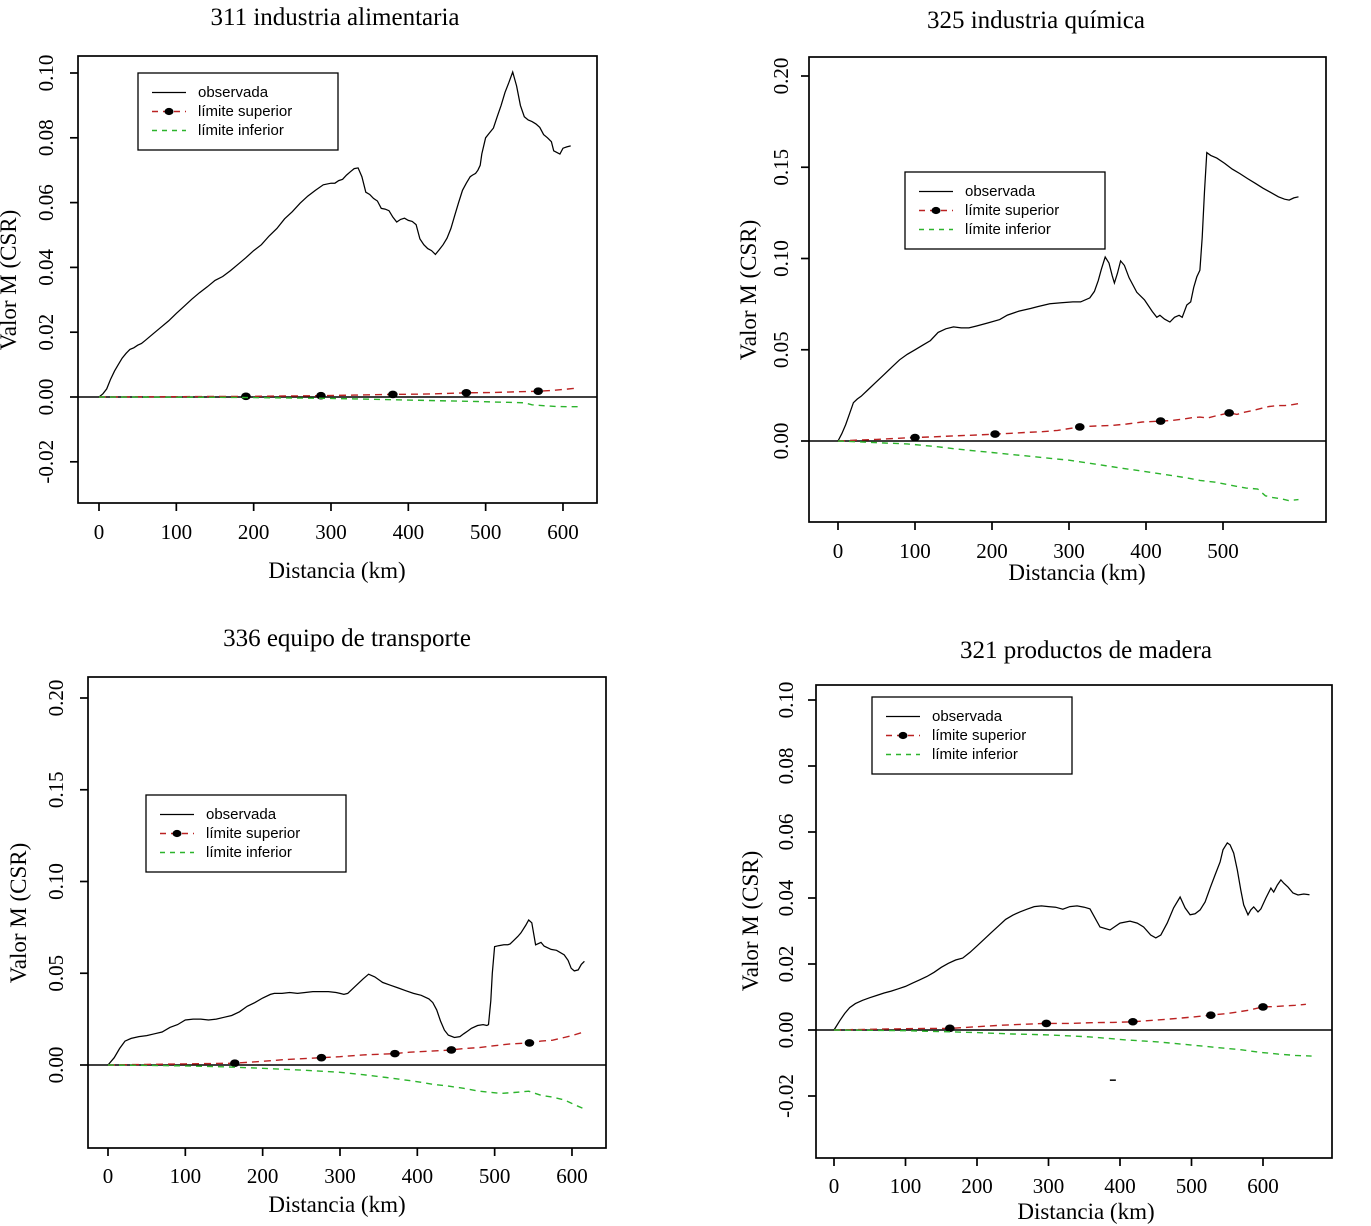 The width and height of the screenshot is (1371, 1226). I want to click on x-tick-label: 200, so click(254, 532).